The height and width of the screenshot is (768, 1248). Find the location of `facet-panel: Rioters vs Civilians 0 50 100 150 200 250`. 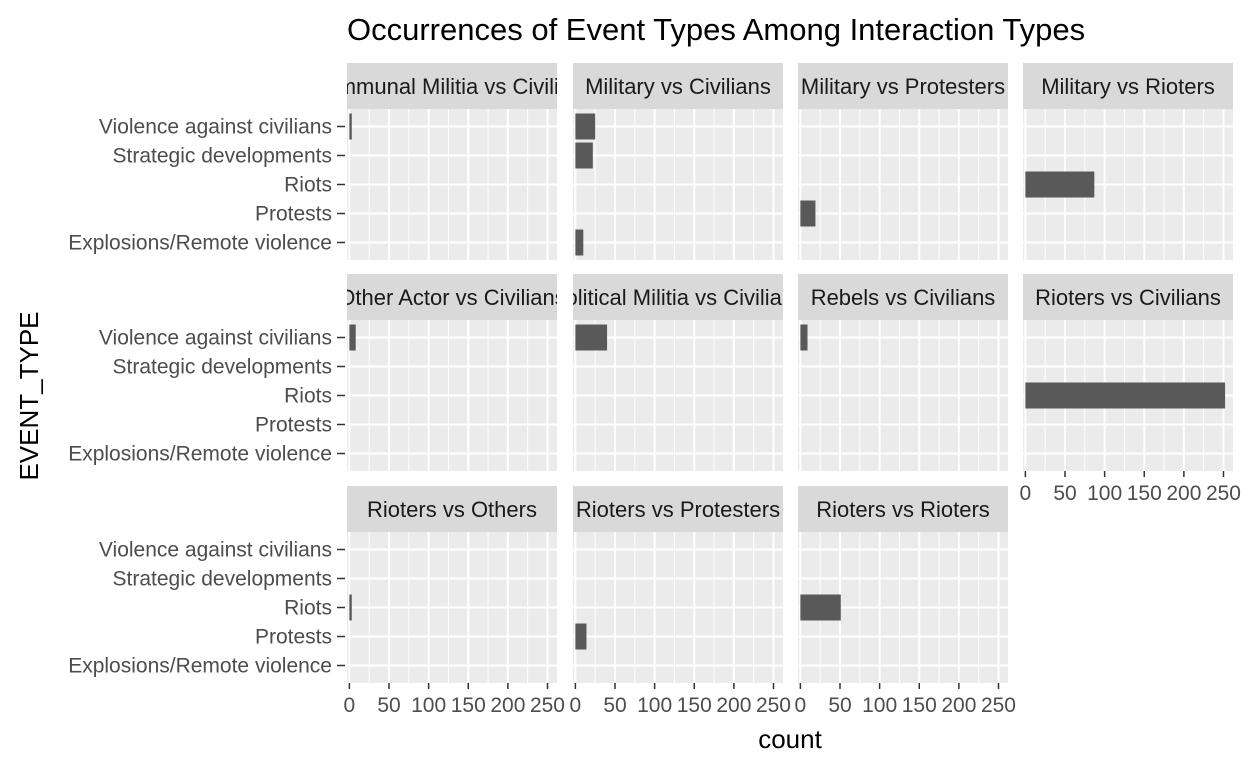

facet-panel: Rioters vs Civilians 0 50 100 150 200 250 is located at coordinates (1130, 389).